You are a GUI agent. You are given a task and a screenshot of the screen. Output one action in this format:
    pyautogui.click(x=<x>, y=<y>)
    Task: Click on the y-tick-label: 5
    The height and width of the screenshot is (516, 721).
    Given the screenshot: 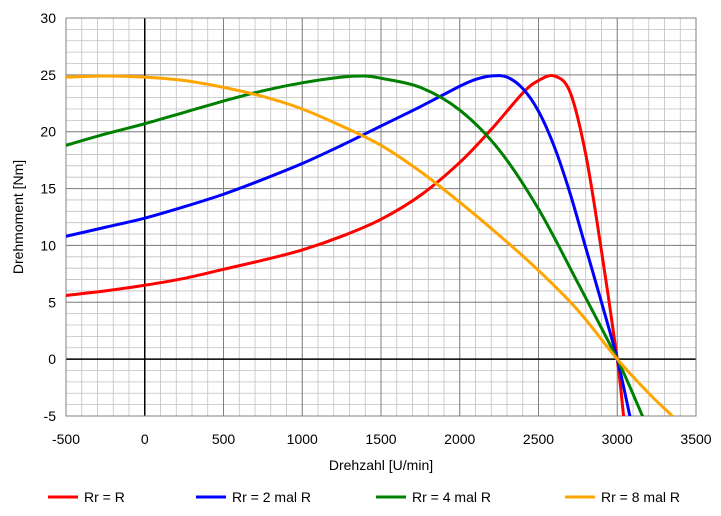 What is the action you would take?
    pyautogui.click(x=52, y=302)
    